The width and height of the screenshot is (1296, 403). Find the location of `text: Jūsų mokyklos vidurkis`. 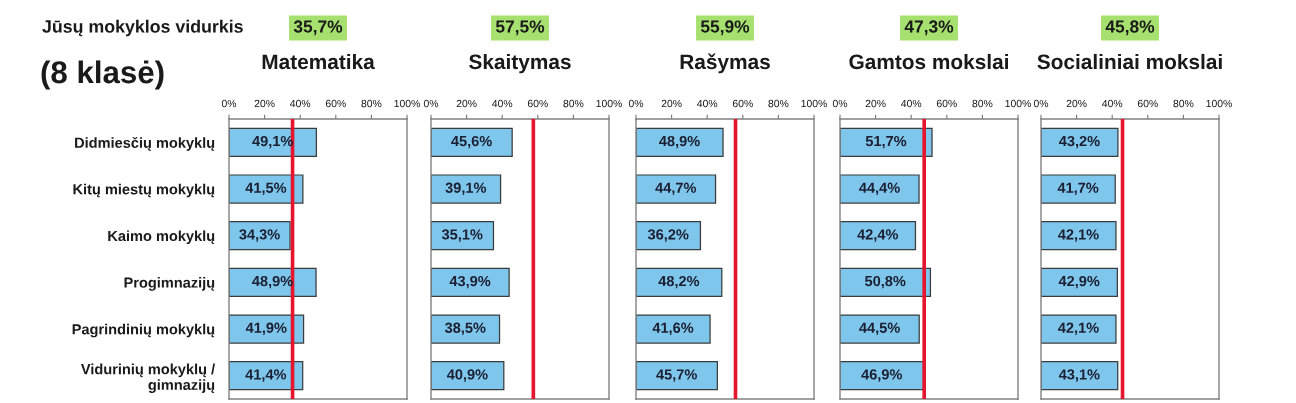

text: Jūsų mokyklos vidurkis is located at coordinates (142, 28).